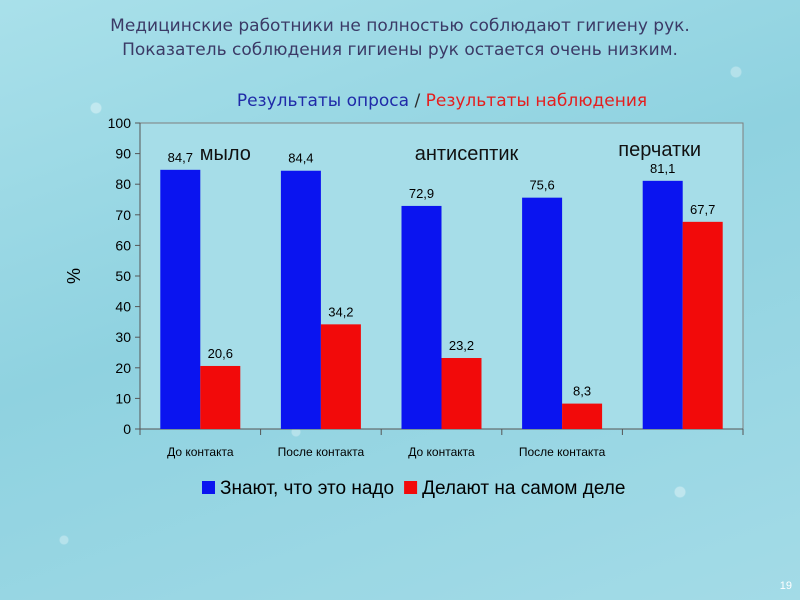 The image size is (800, 600). Describe the element at coordinates (123, 337) in the screenshot. I see `y-tick-label: 30` at that location.